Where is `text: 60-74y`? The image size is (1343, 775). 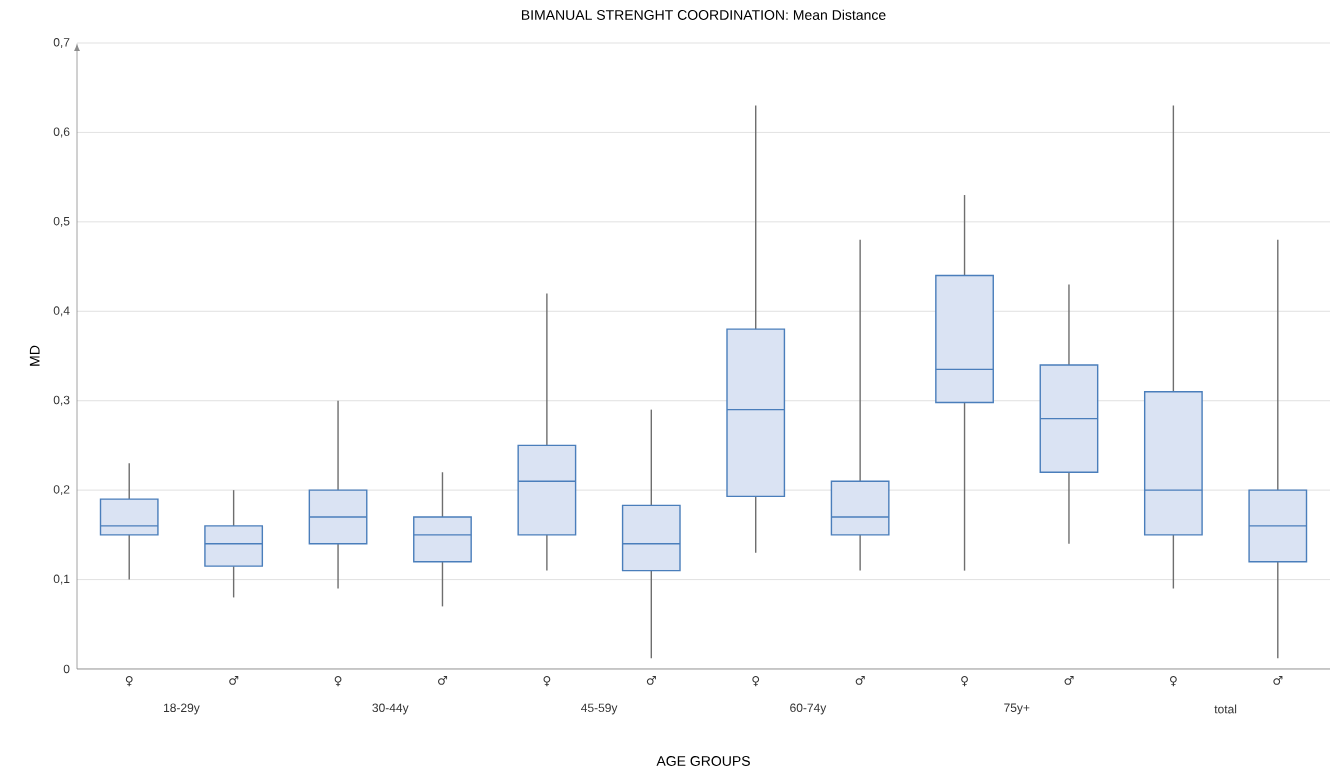
text: 60-74y is located at coordinates (808, 709).